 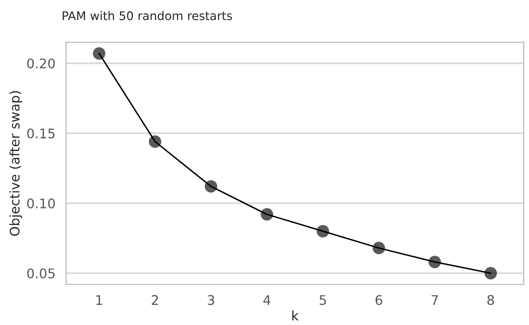 I want to click on y-tick-label: 0.10, so click(x=41, y=203).